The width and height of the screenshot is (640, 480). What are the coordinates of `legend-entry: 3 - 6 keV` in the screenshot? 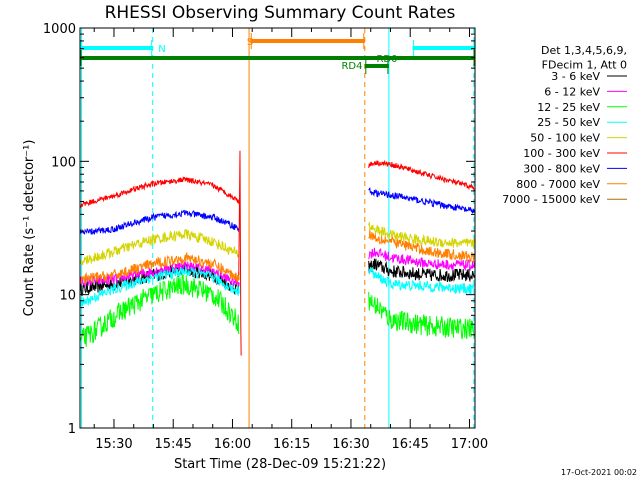 It's located at (575, 76).